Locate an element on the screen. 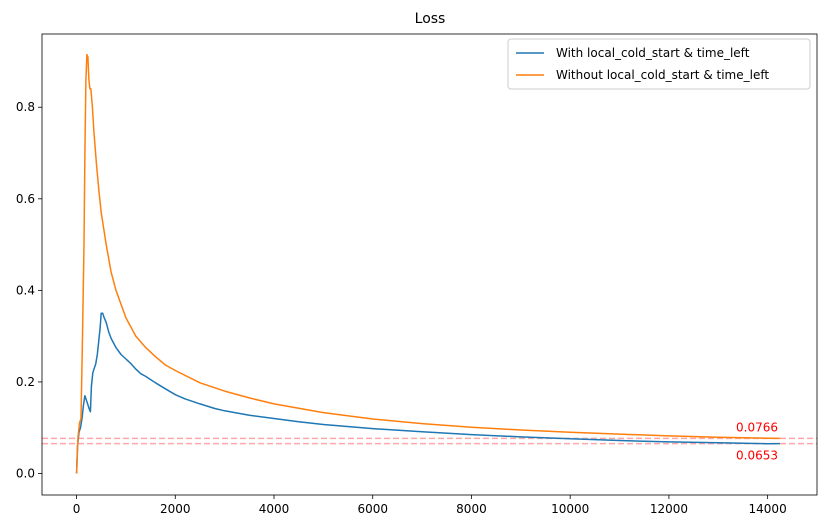  legend-box is located at coordinates (659, 64).